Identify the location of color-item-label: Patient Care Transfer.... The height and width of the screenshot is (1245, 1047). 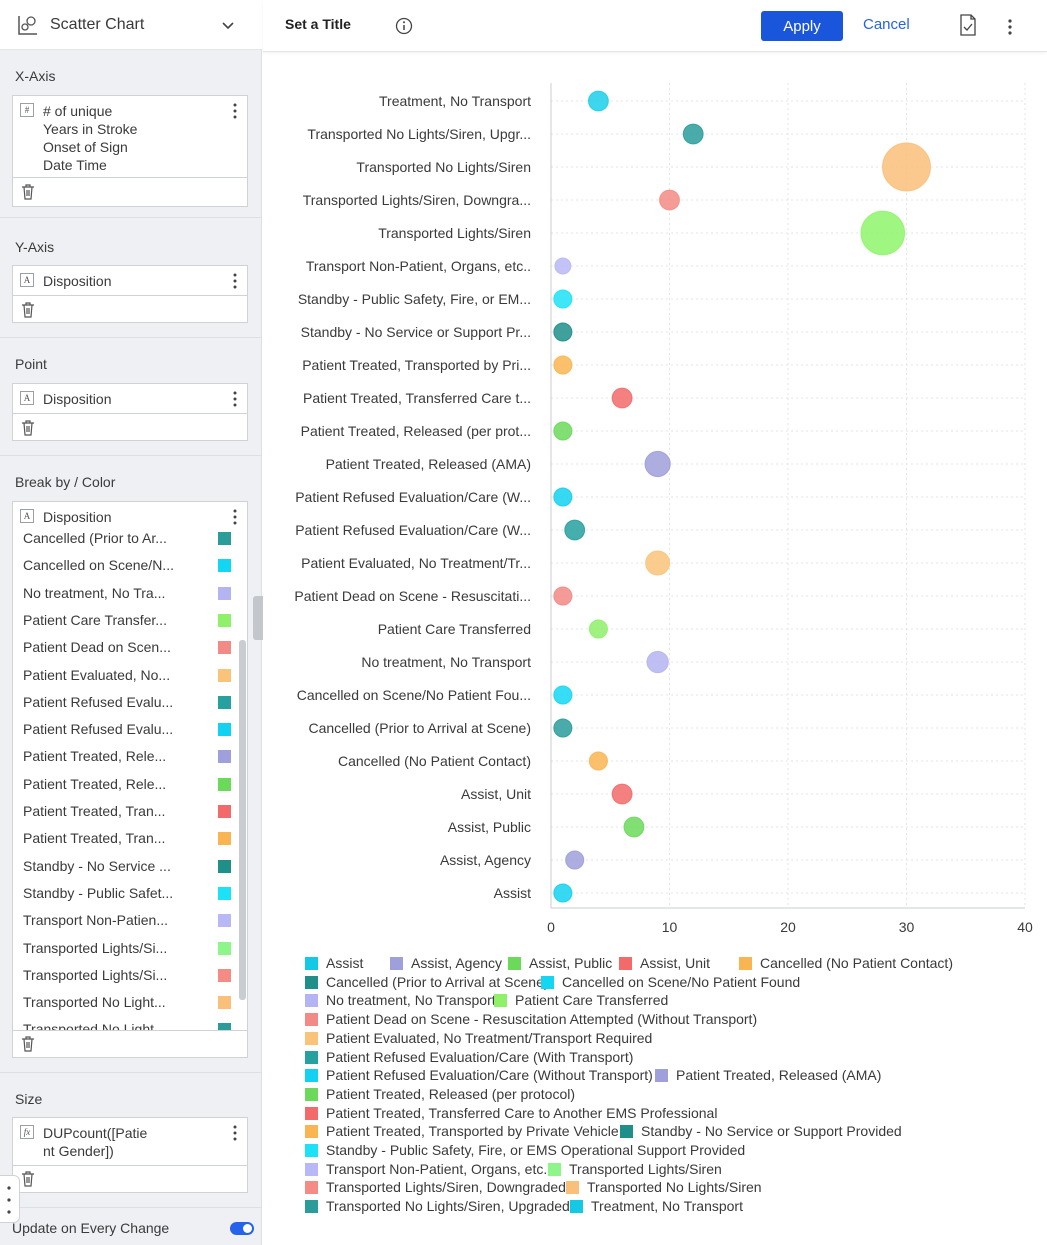
(95, 619).